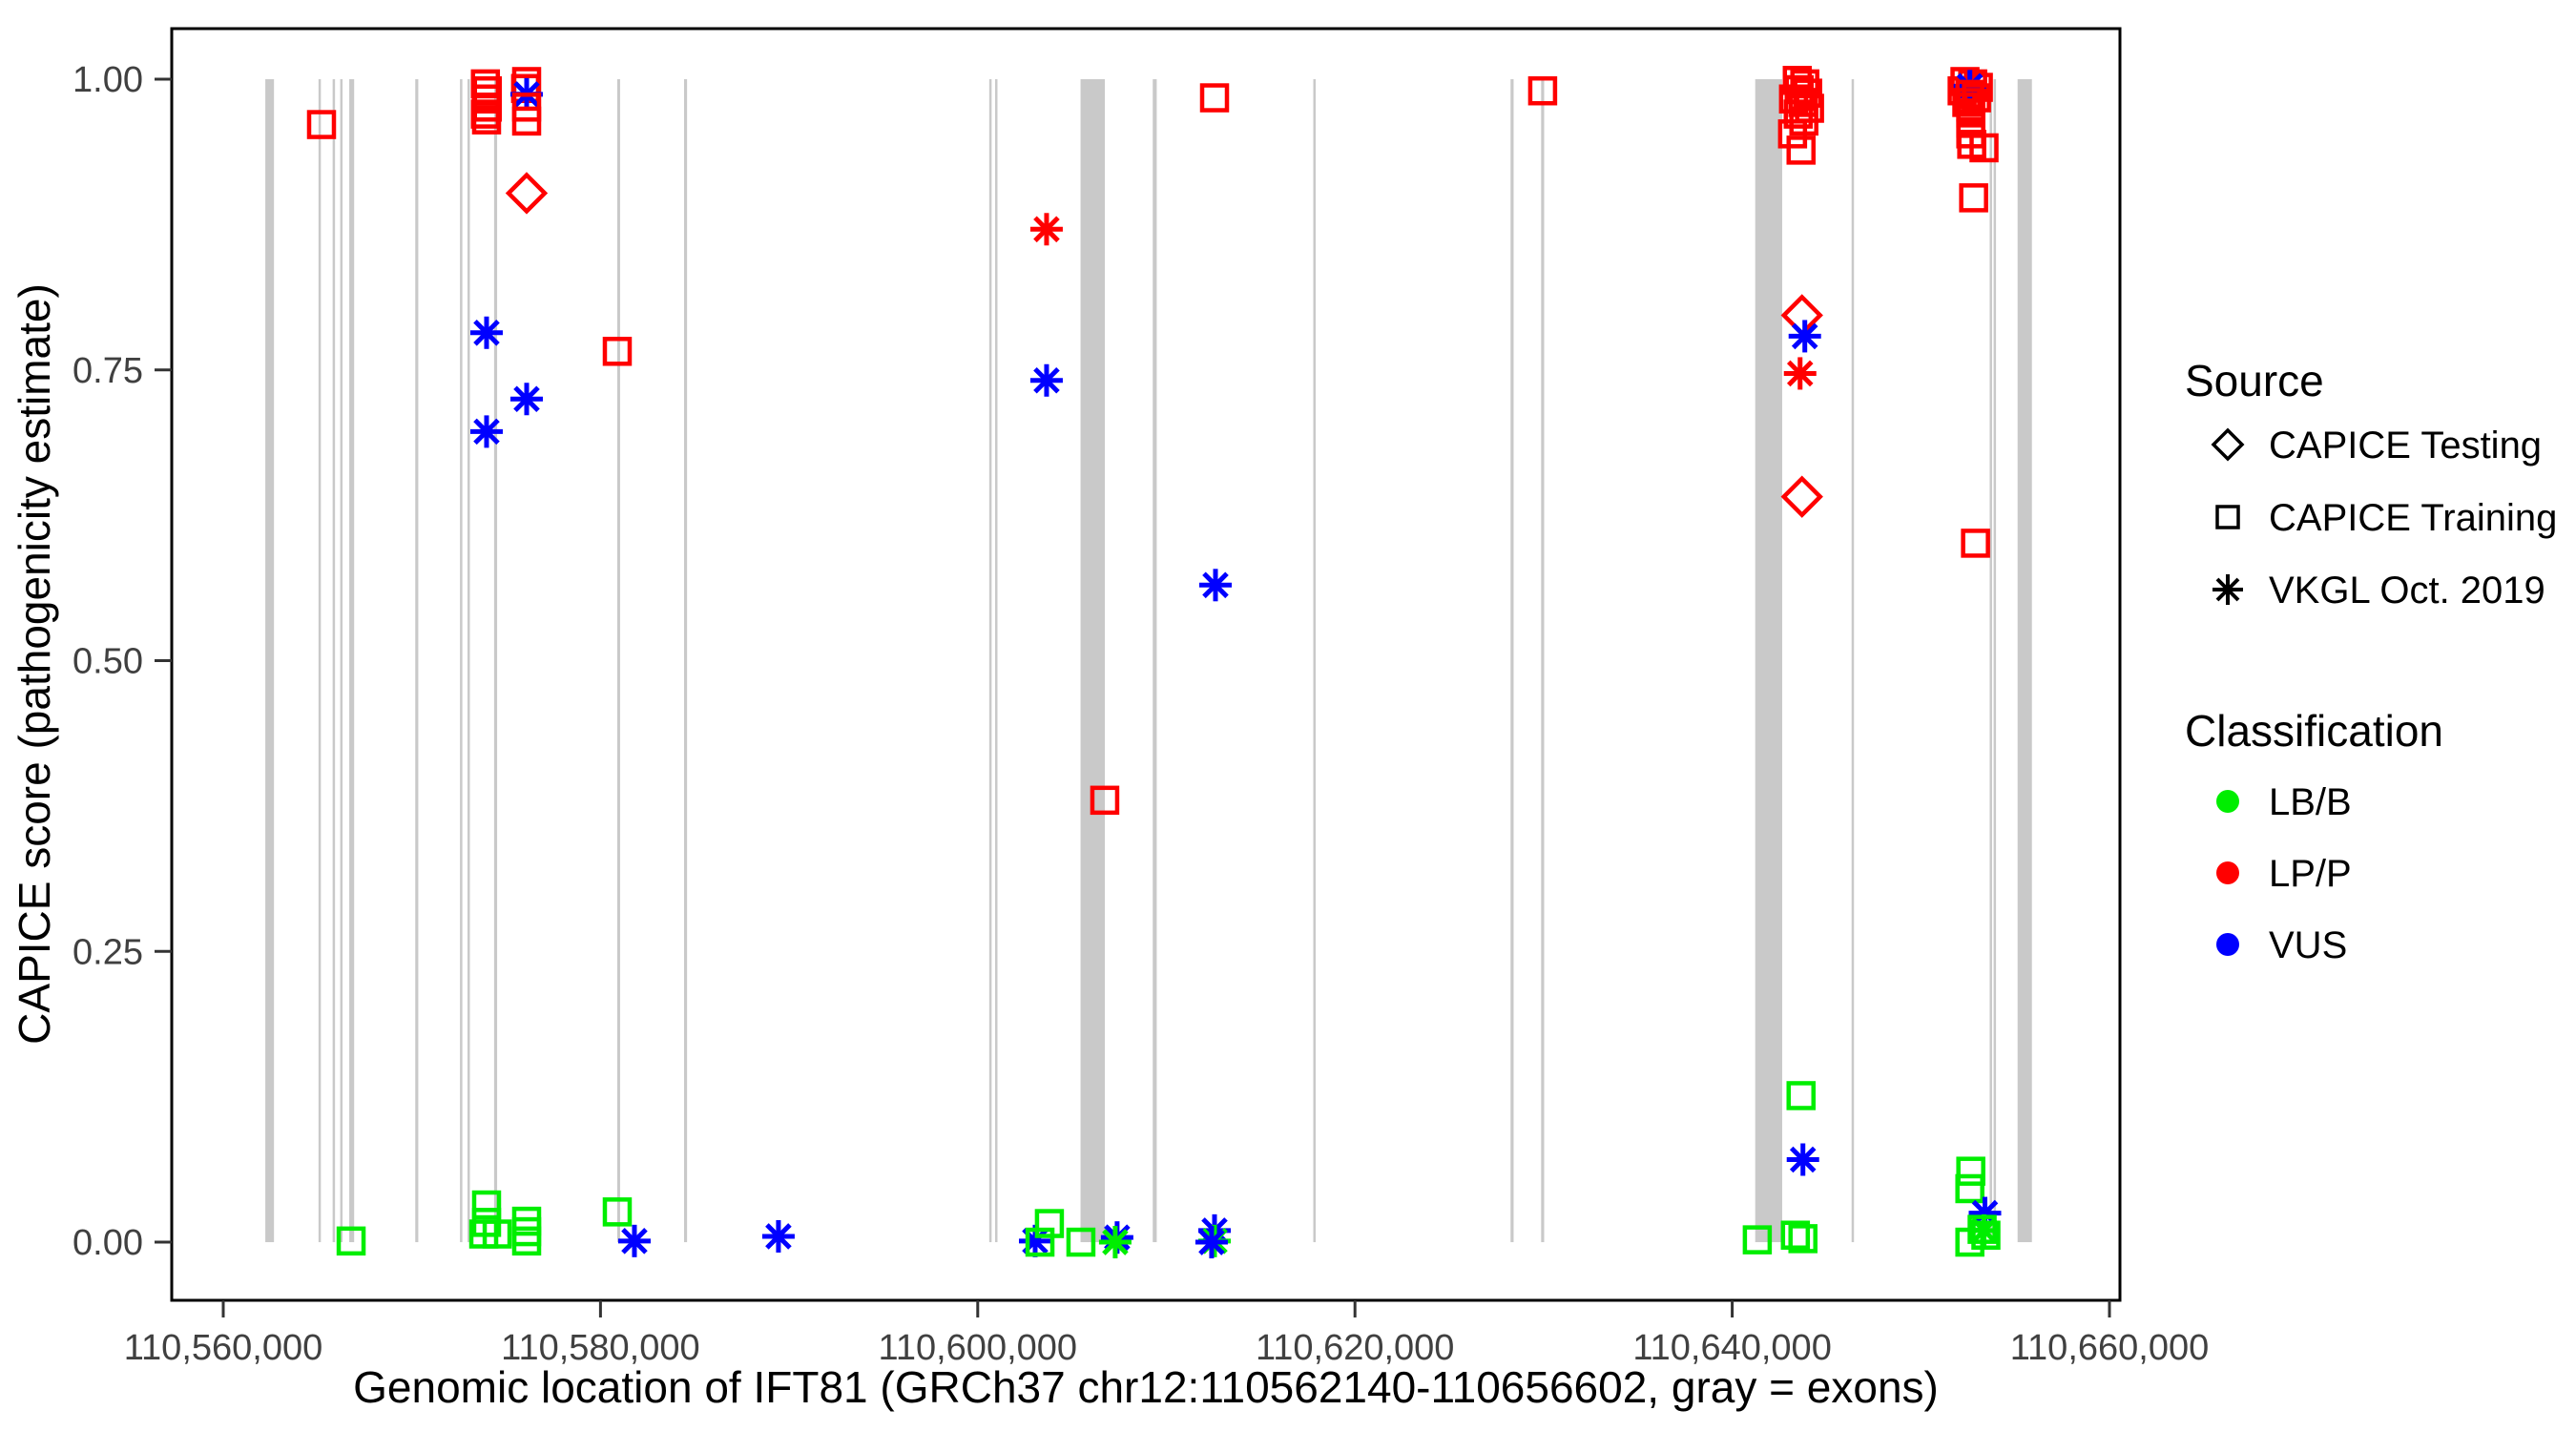  I want to click on y-tick-label: 0.25, so click(108, 952).